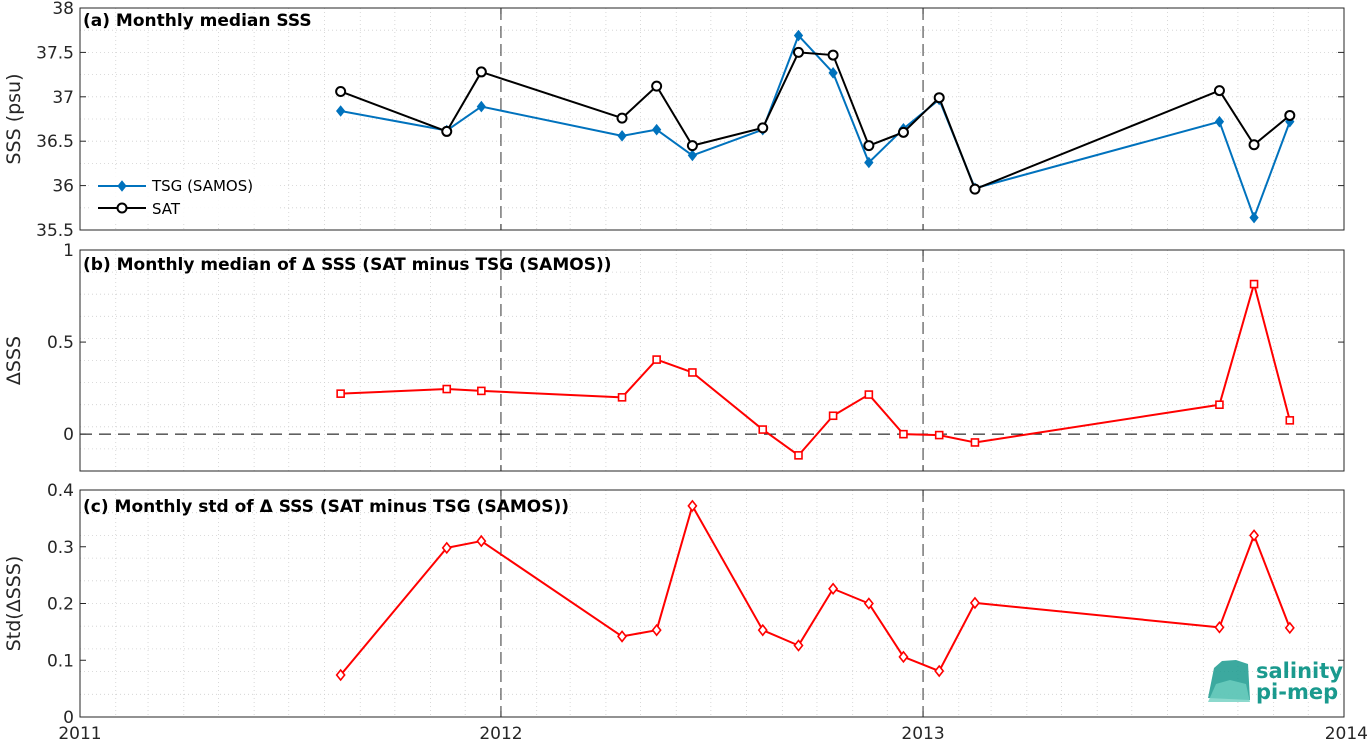 The image size is (1368, 745). I want to click on legend-label-sat: SAT, so click(166, 209).